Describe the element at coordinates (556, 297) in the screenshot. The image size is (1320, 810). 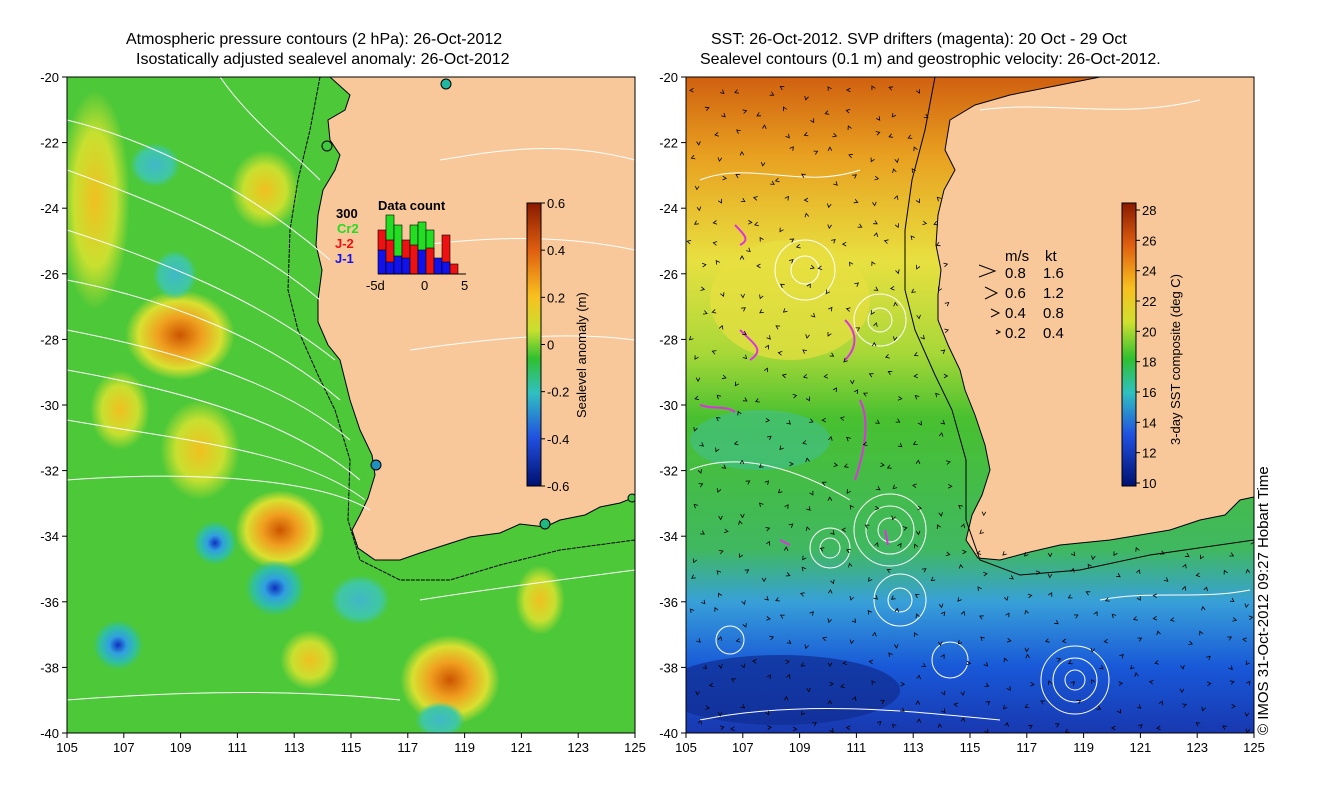
I see `colorbar-tick-label: 0.2` at that location.